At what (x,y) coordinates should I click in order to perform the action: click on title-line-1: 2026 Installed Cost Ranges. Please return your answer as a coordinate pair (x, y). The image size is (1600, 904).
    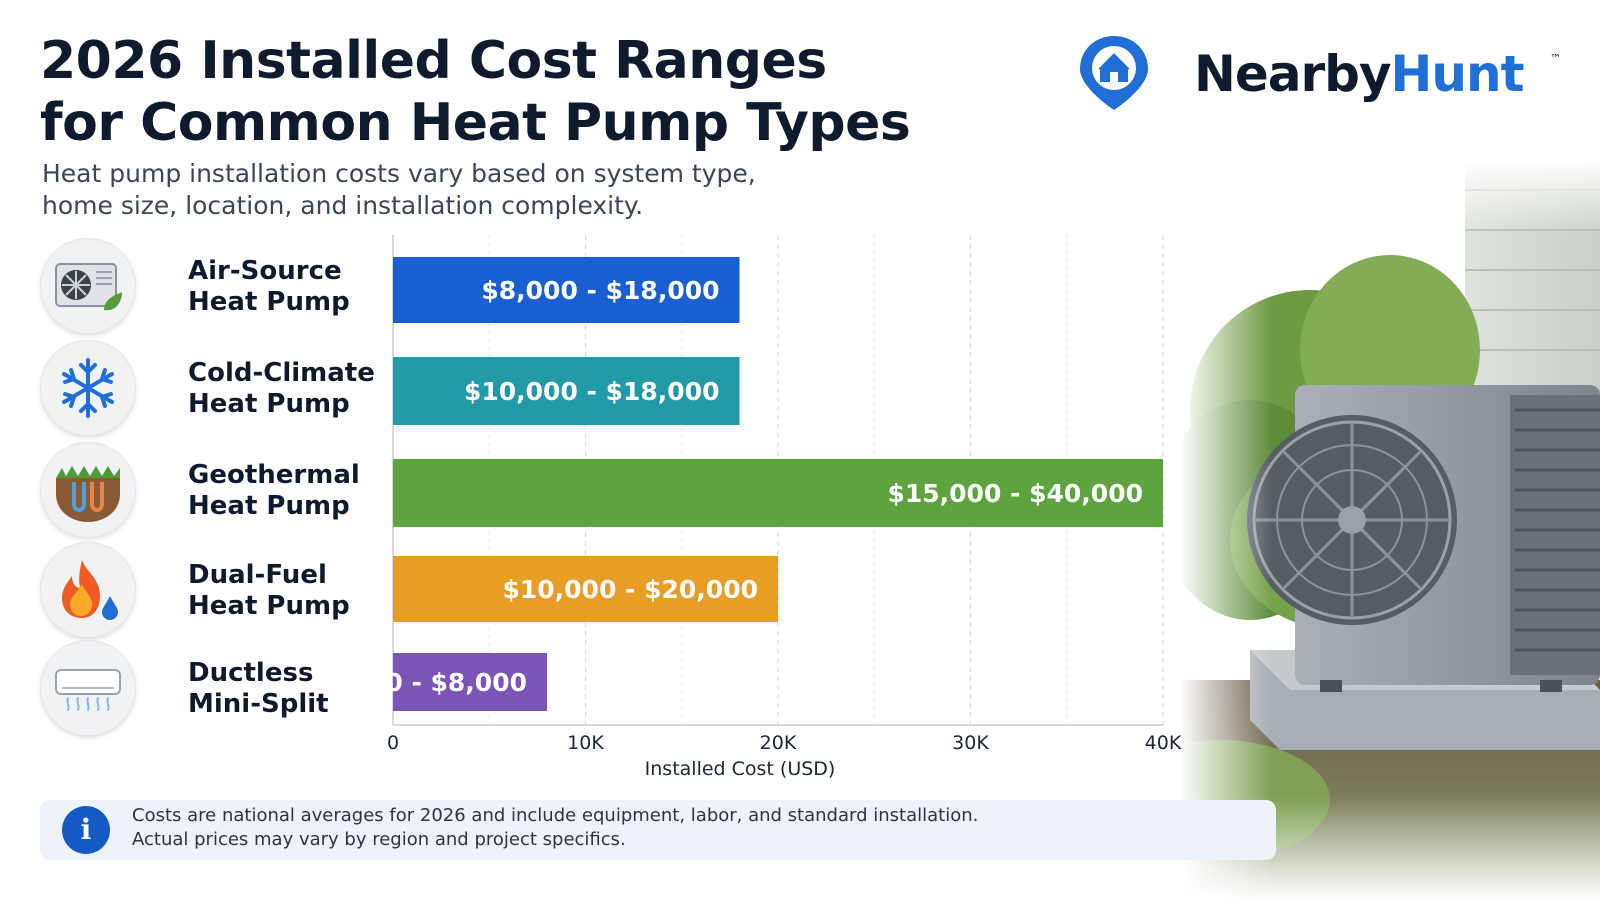
    Looking at the image, I should click on (433, 61).